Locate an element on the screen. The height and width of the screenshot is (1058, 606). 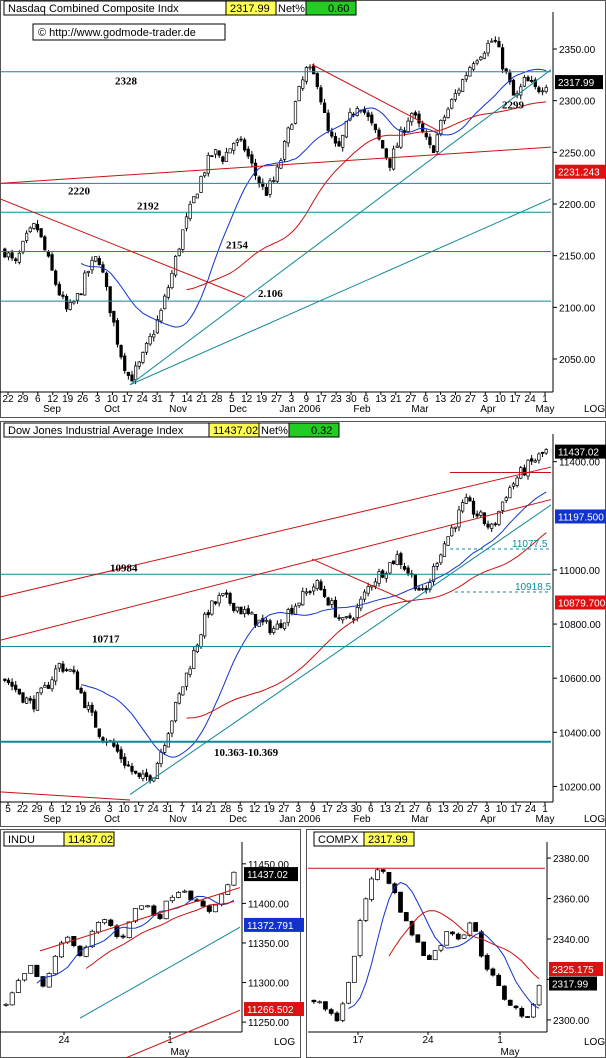
dow-xtick: 6 is located at coordinates (52, 809).